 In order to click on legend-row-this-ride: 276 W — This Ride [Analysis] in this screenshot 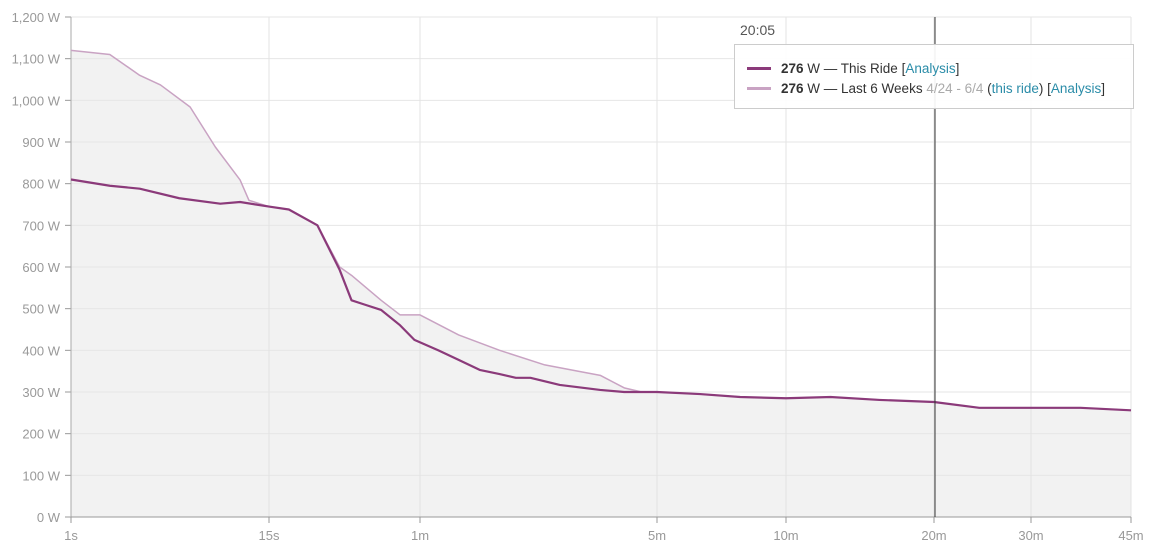, I will do `click(940, 68)`.